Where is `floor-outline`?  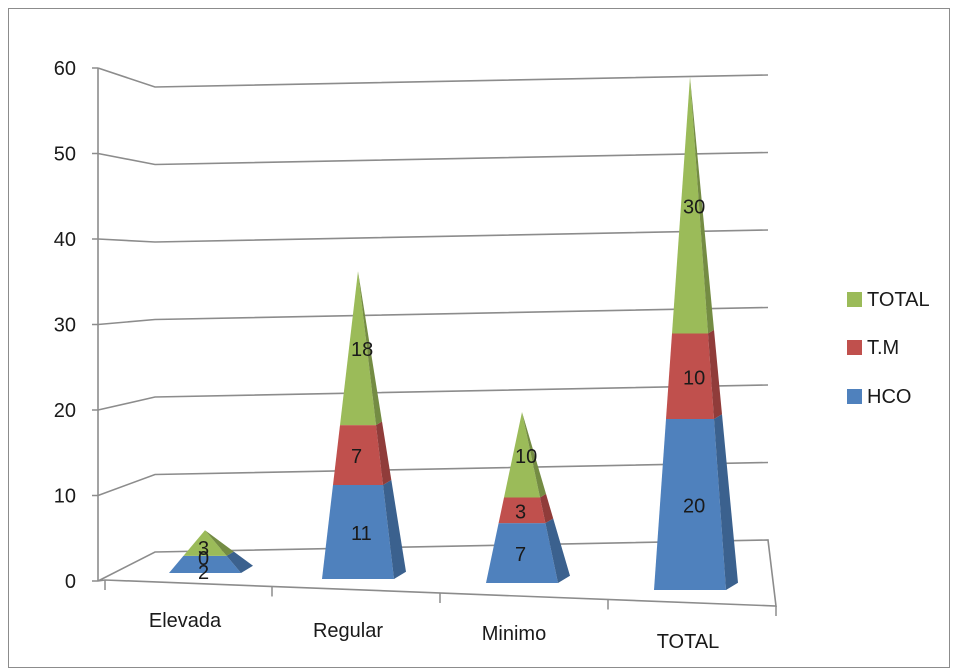
floor-outline is located at coordinates (437, 573).